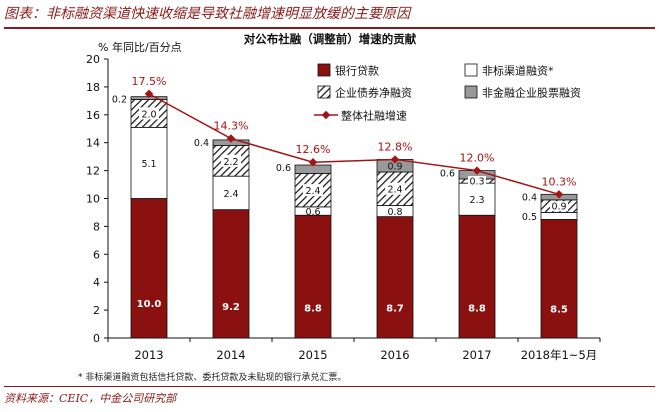  What do you see at coordinates (231, 126) in the screenshot?
I see `line-data-label: 14.3%` at bounding box center [231, 126].